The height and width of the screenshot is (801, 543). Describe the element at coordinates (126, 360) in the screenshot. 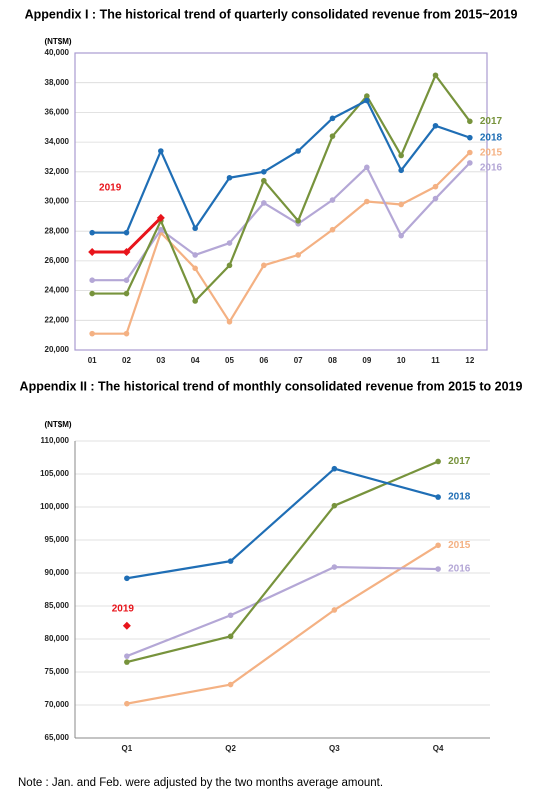

I see `x-tick-label: 02` at that location.